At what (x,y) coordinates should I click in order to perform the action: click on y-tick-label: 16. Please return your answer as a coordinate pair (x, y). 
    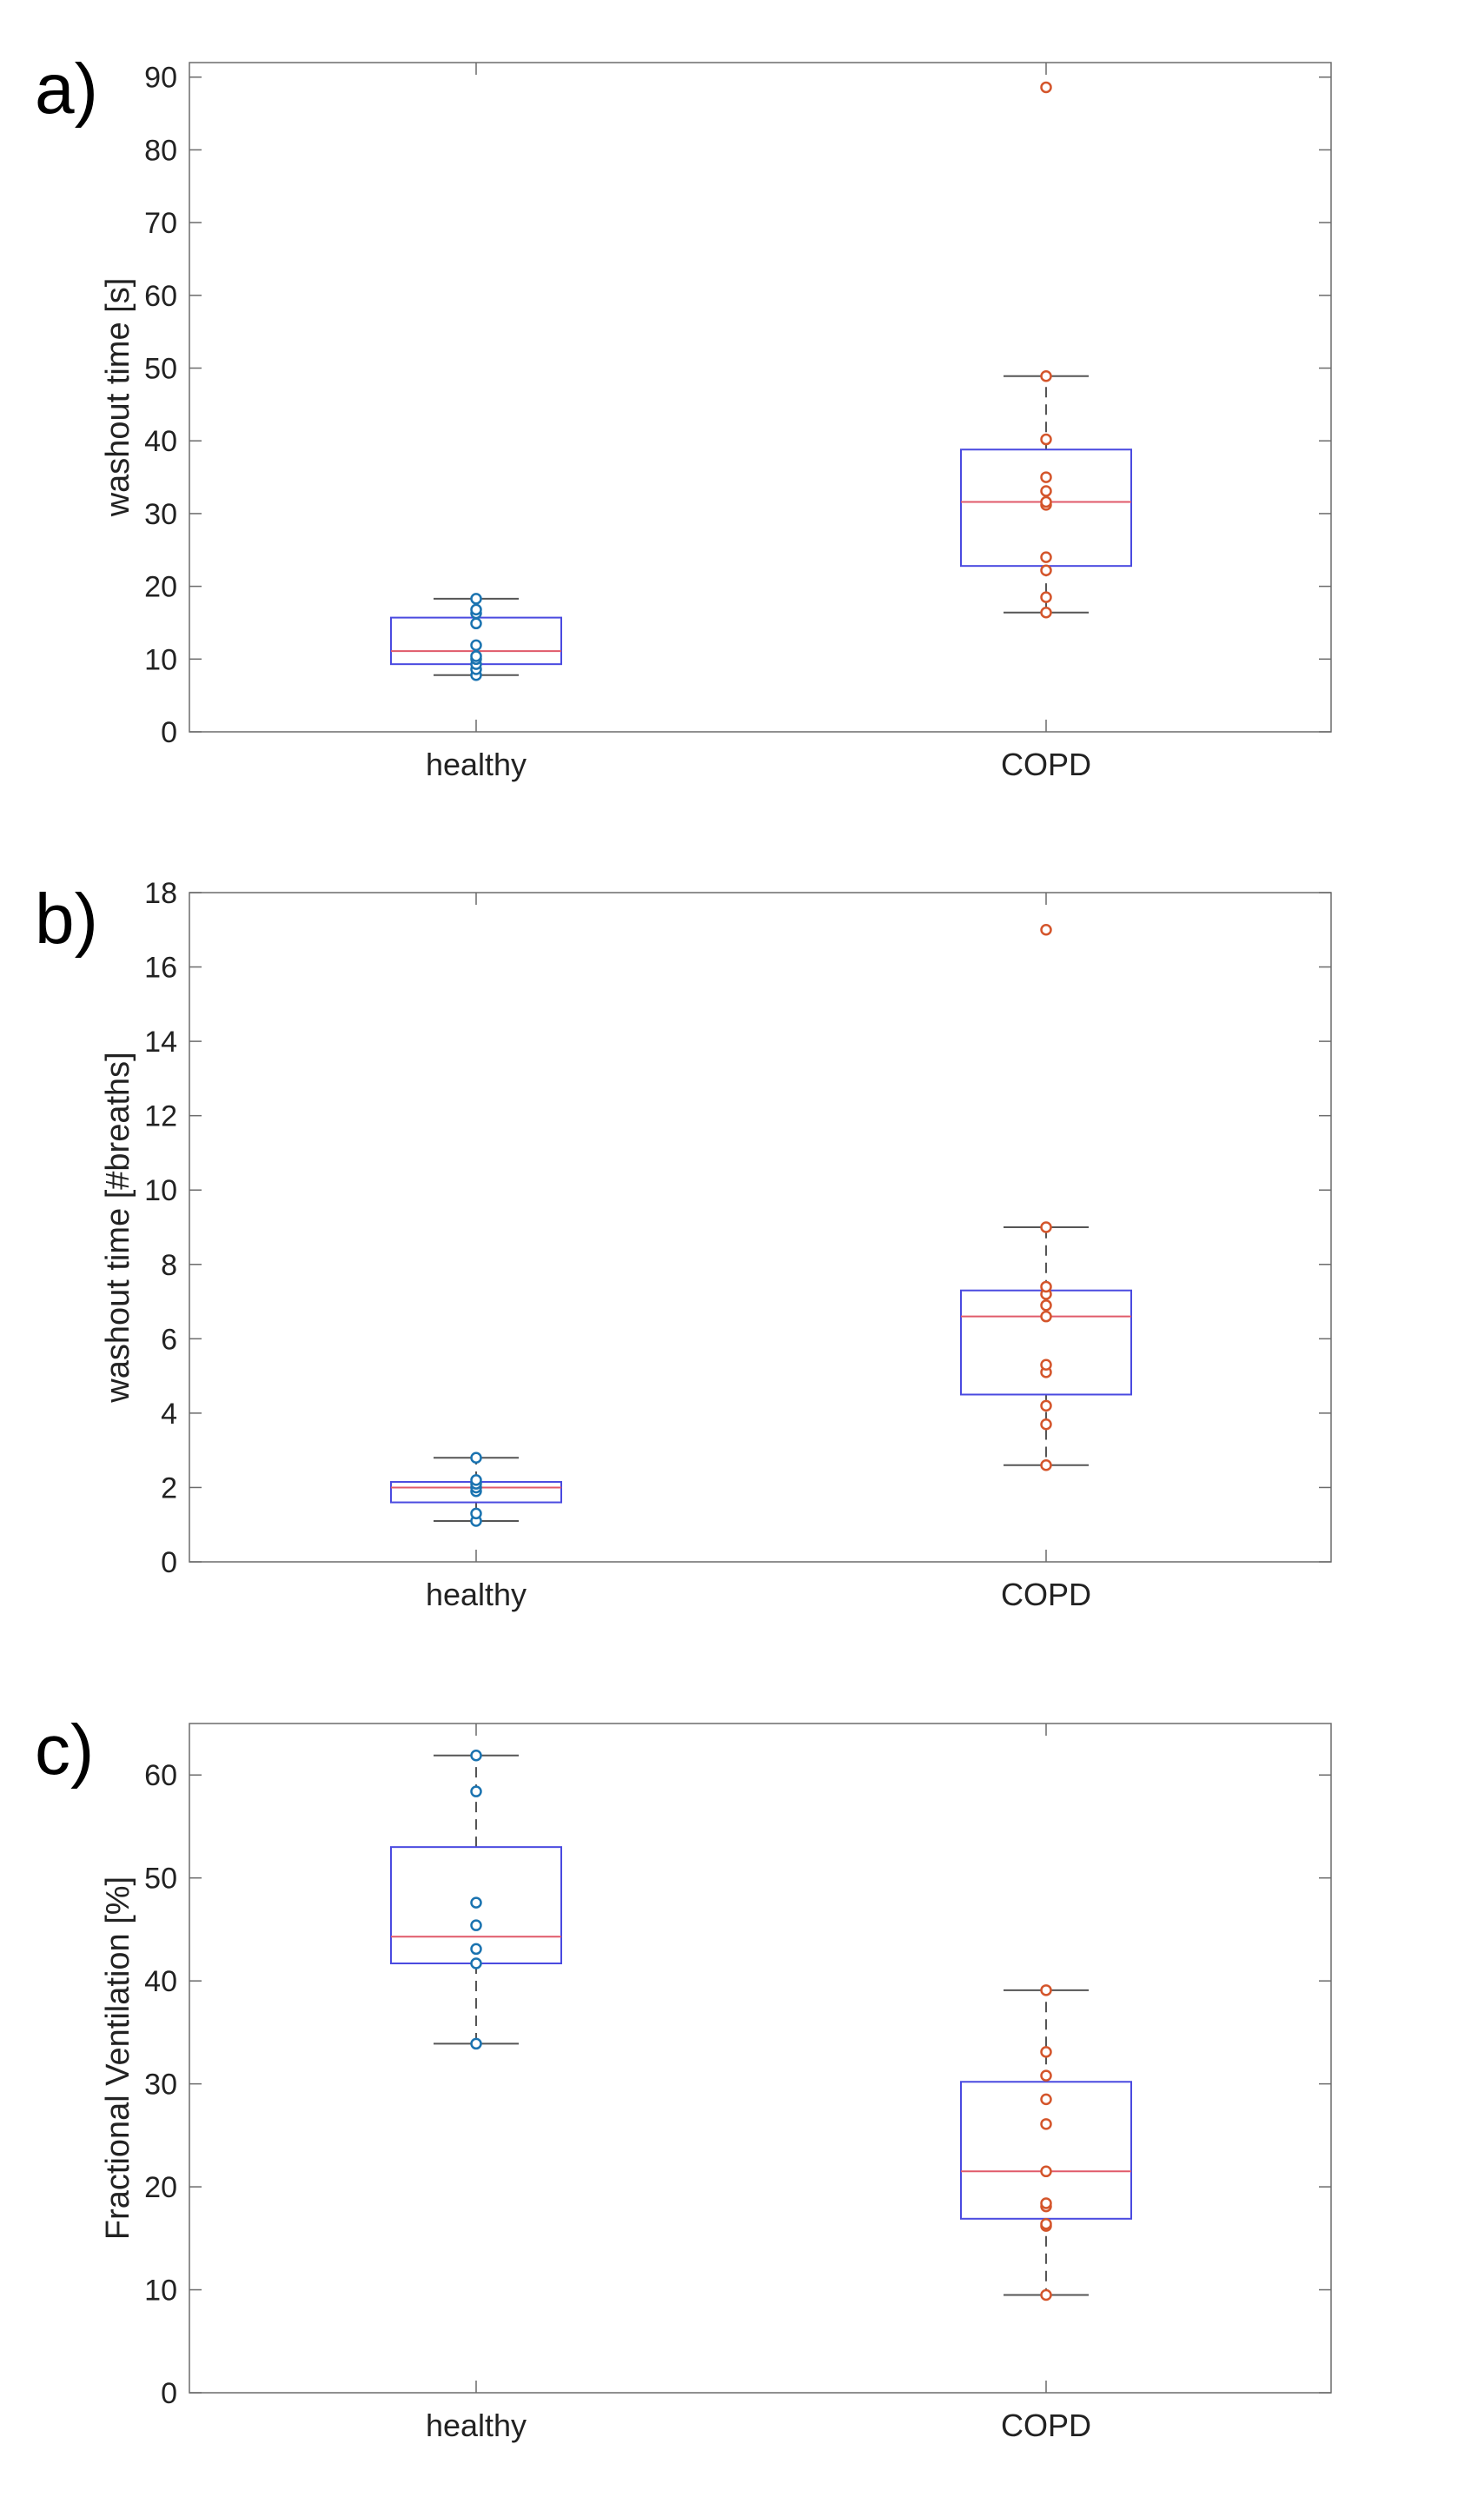
    Looking at the image, I should click on (160, 968).